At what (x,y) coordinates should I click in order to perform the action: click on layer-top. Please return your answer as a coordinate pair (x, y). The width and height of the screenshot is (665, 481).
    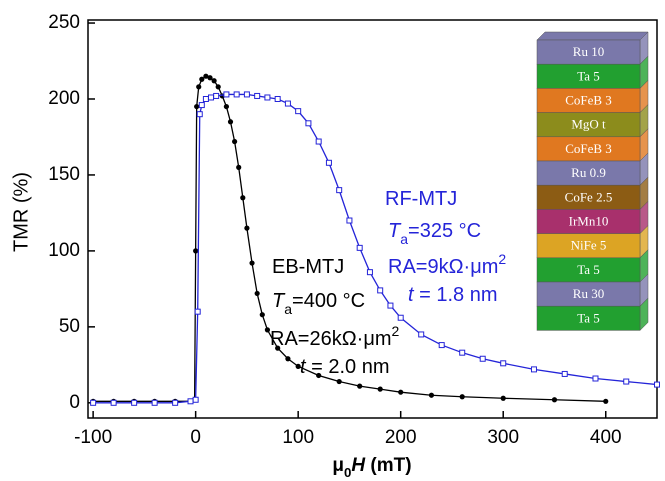
    Looking at the image, I should click on (592, 36).